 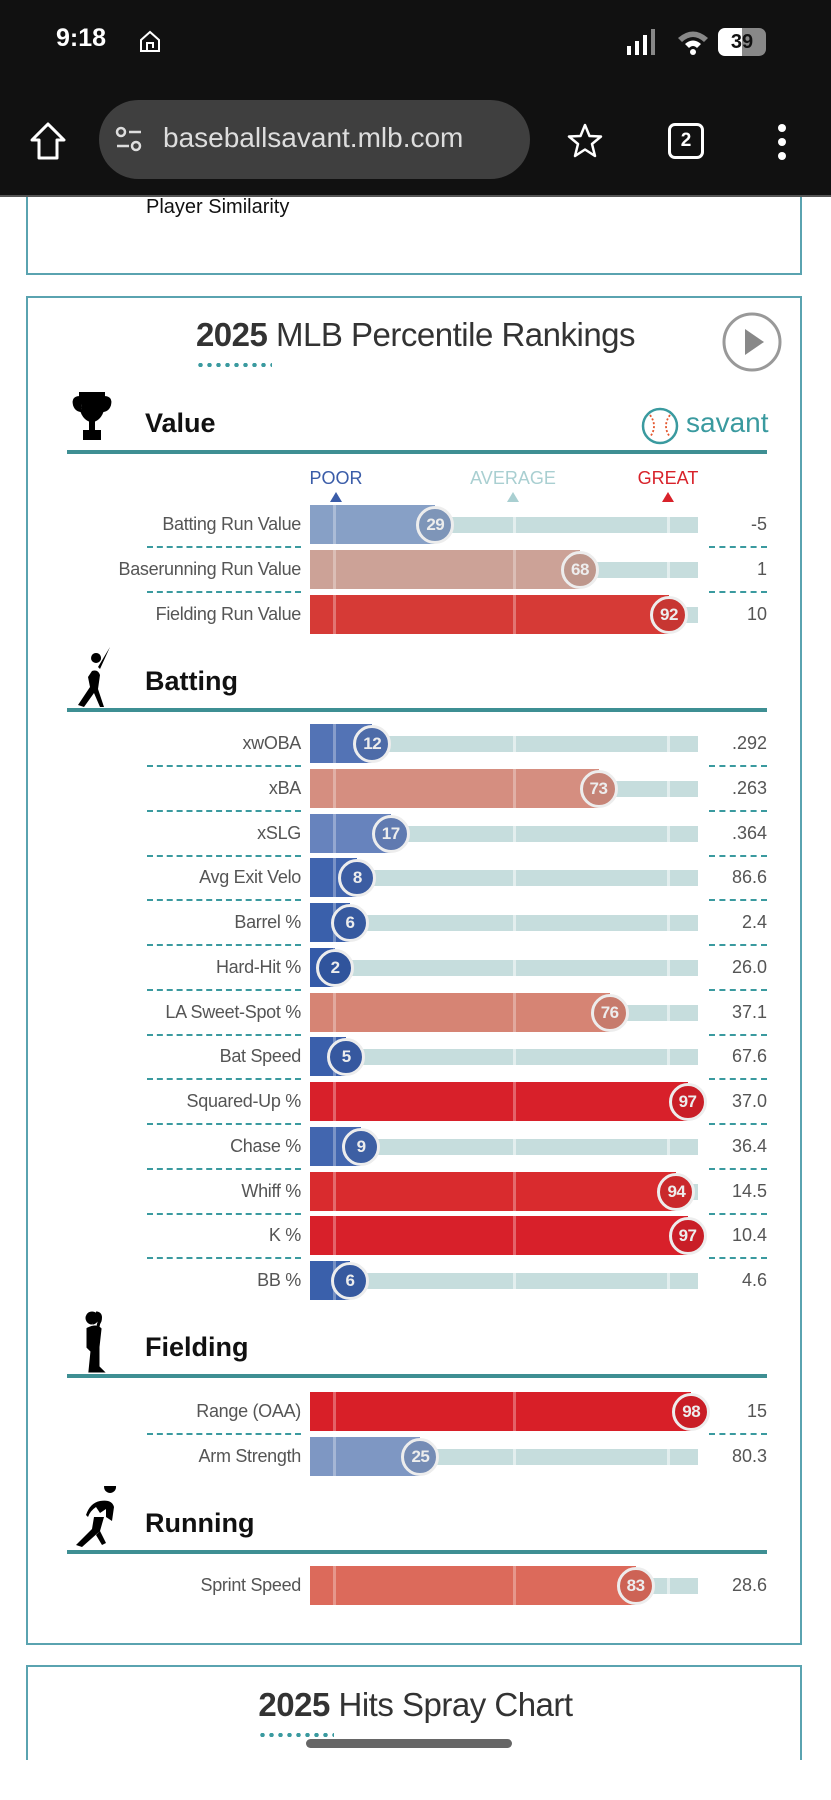 I want to click on player-similarity-link: Player Similarity, so click(x=218, y=207).